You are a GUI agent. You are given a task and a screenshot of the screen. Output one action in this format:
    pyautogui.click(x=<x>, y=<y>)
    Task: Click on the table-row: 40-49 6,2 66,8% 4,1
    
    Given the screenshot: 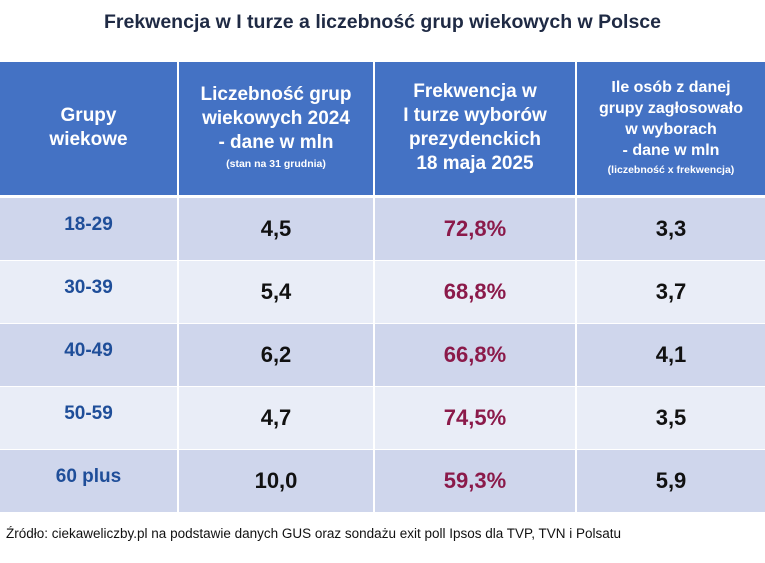 What is the action you would take?
    pyautogui.click(x=382, y=355)
    